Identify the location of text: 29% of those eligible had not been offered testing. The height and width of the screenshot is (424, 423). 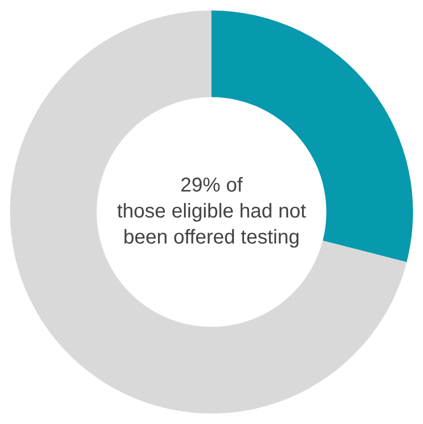
(211, 211).